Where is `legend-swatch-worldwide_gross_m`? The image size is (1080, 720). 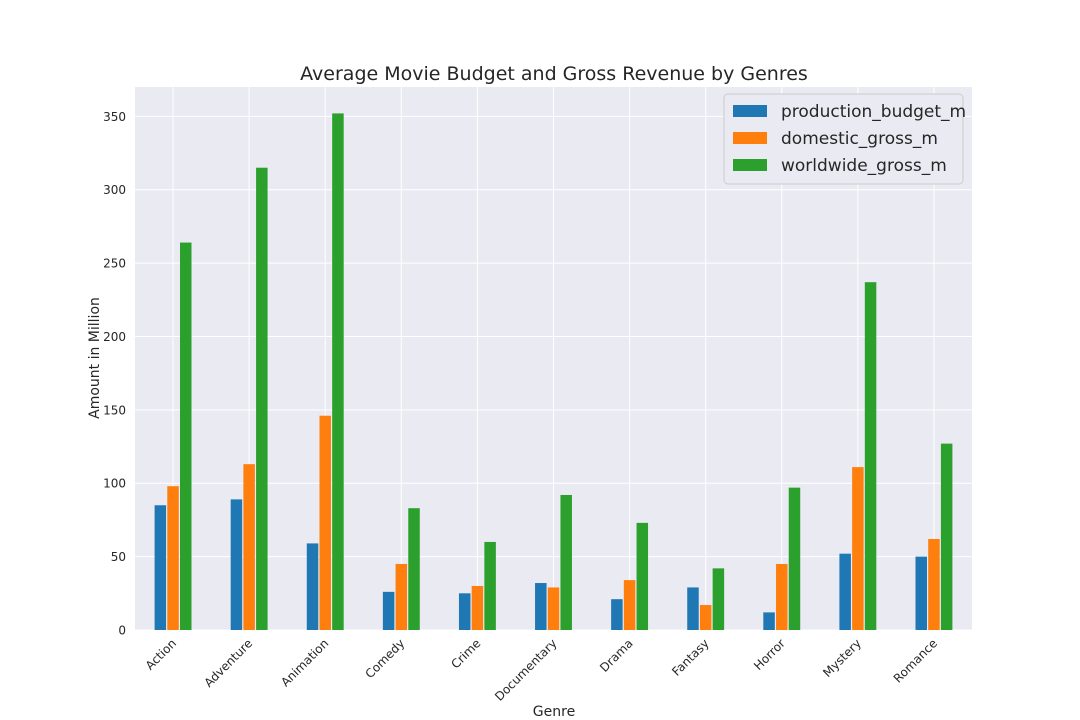
legend-swatch-worldwide_gross_m is located at coordinates (750, 165).